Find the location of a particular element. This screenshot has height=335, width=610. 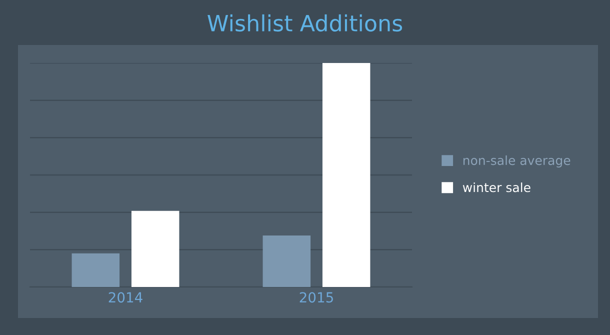

legend-label: non-sale average is located at coordinates (516, 161).